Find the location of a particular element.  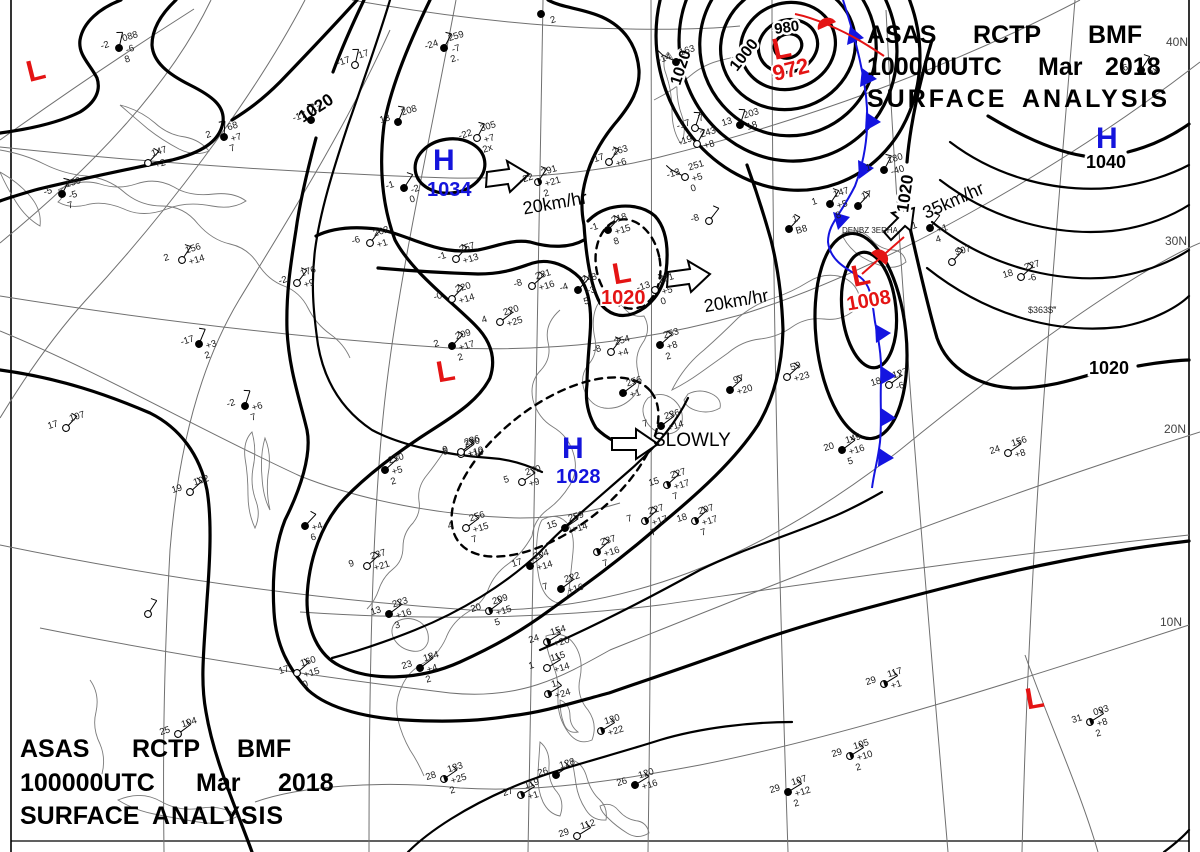

svg-text: $363$‴ is located at coordinates (1042, 310).